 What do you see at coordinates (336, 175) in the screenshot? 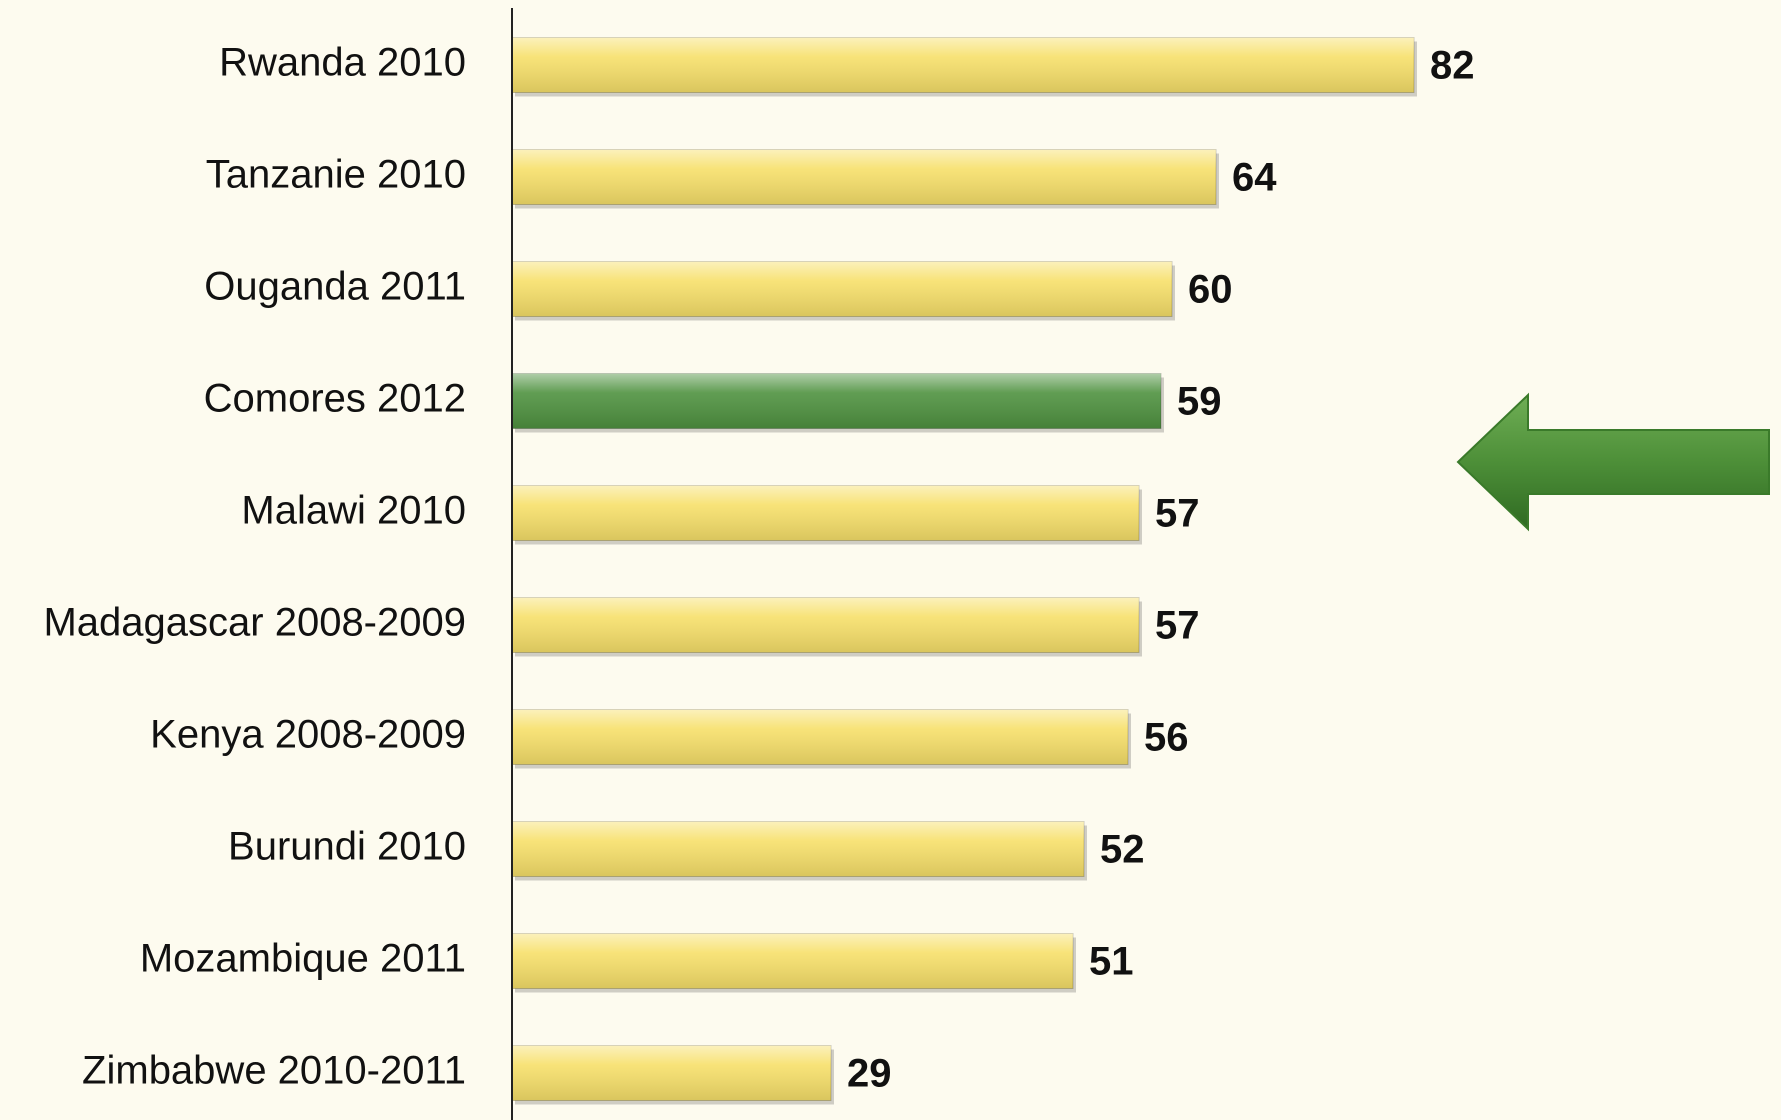
I see `category-label: Tanzanie 2010` at bounding box center [336, 175].